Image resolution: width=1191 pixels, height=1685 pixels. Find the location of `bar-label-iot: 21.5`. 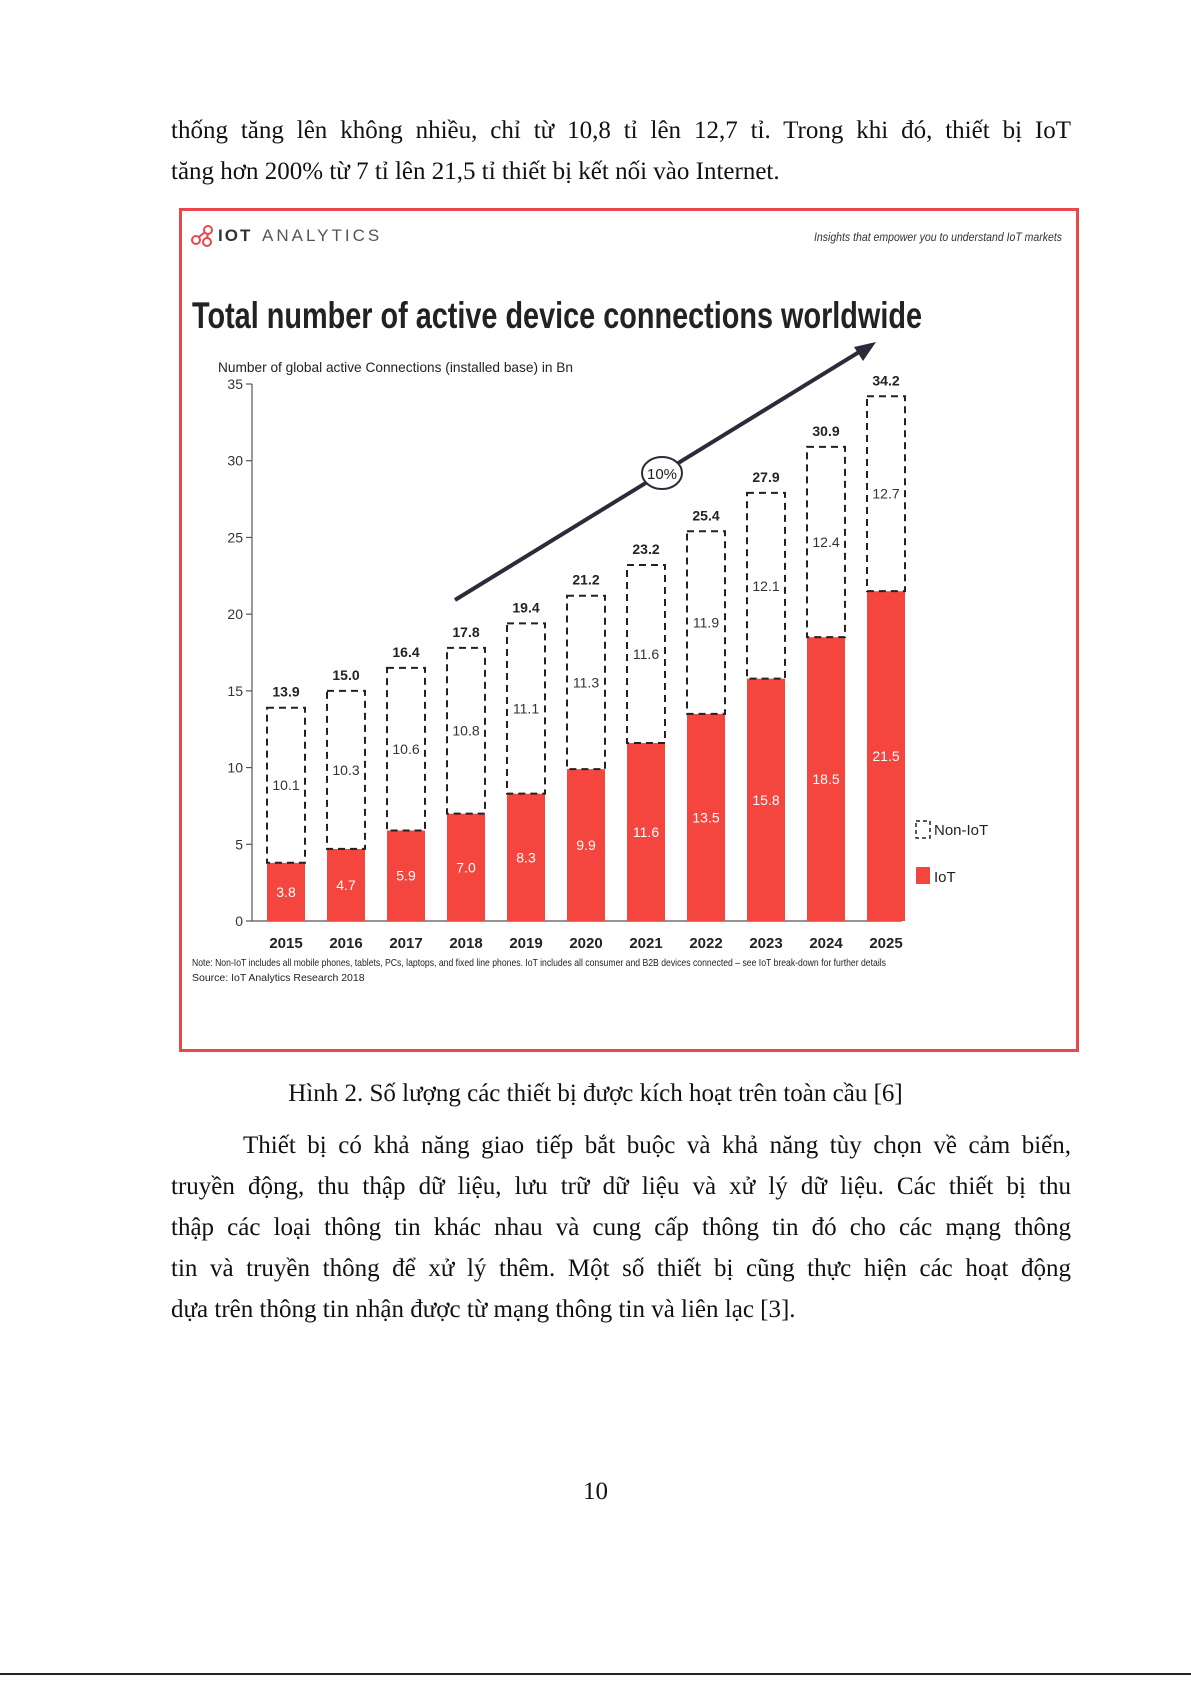

bar-label-iot: 21.5 is located at coordinates (885, 756).